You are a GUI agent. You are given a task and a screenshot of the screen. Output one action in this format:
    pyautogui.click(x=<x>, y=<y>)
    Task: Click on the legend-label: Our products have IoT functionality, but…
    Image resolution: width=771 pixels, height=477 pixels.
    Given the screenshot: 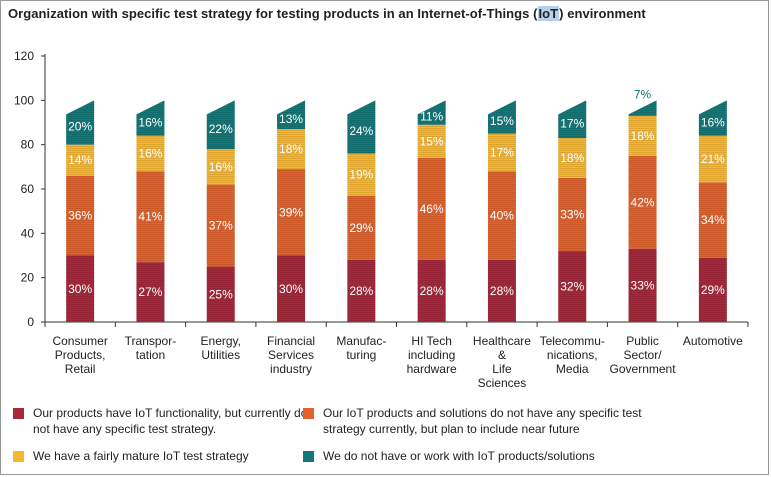 What is the action you would take?
    pyautogui.click(x=170, y=421)
    